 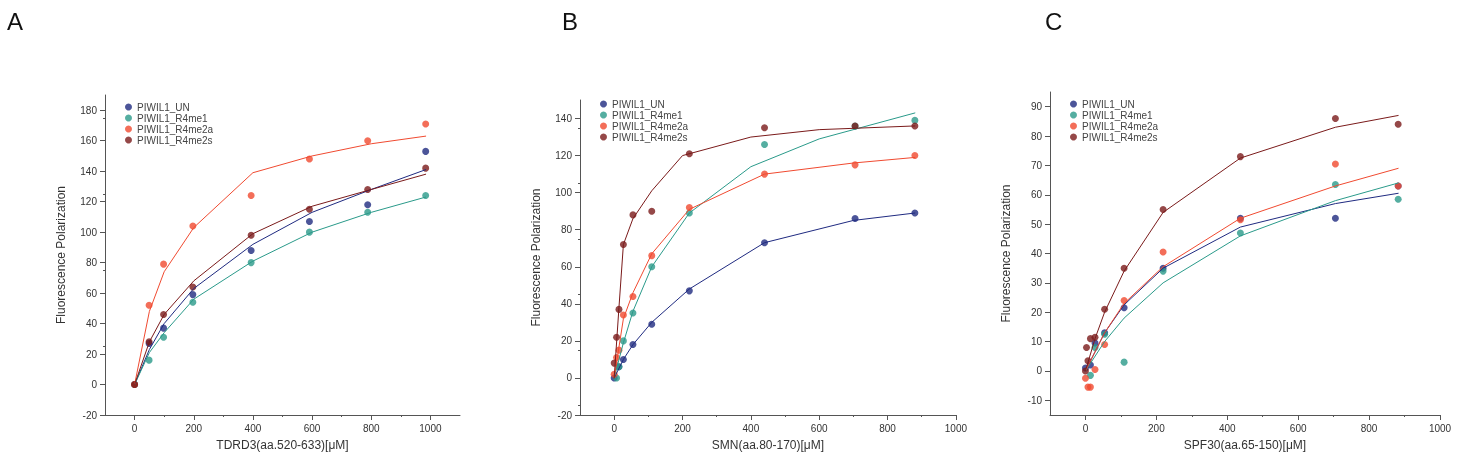 What do you see at coordinates (1036, 224) in the screenshot?
I see `y-tick-label: 50` at bounding box center [1036, 224].